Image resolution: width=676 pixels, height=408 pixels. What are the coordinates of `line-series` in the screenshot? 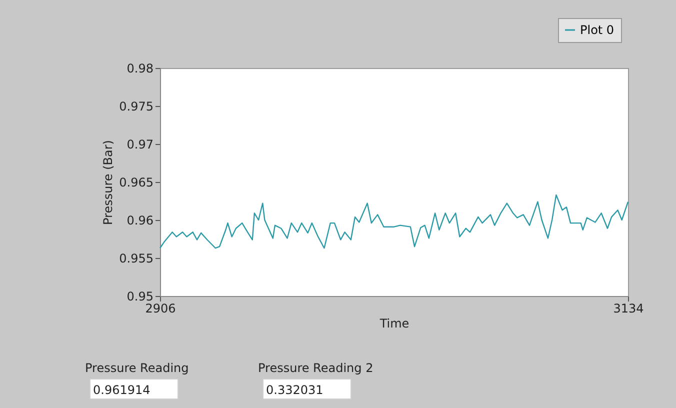 It's located at (394, 221).